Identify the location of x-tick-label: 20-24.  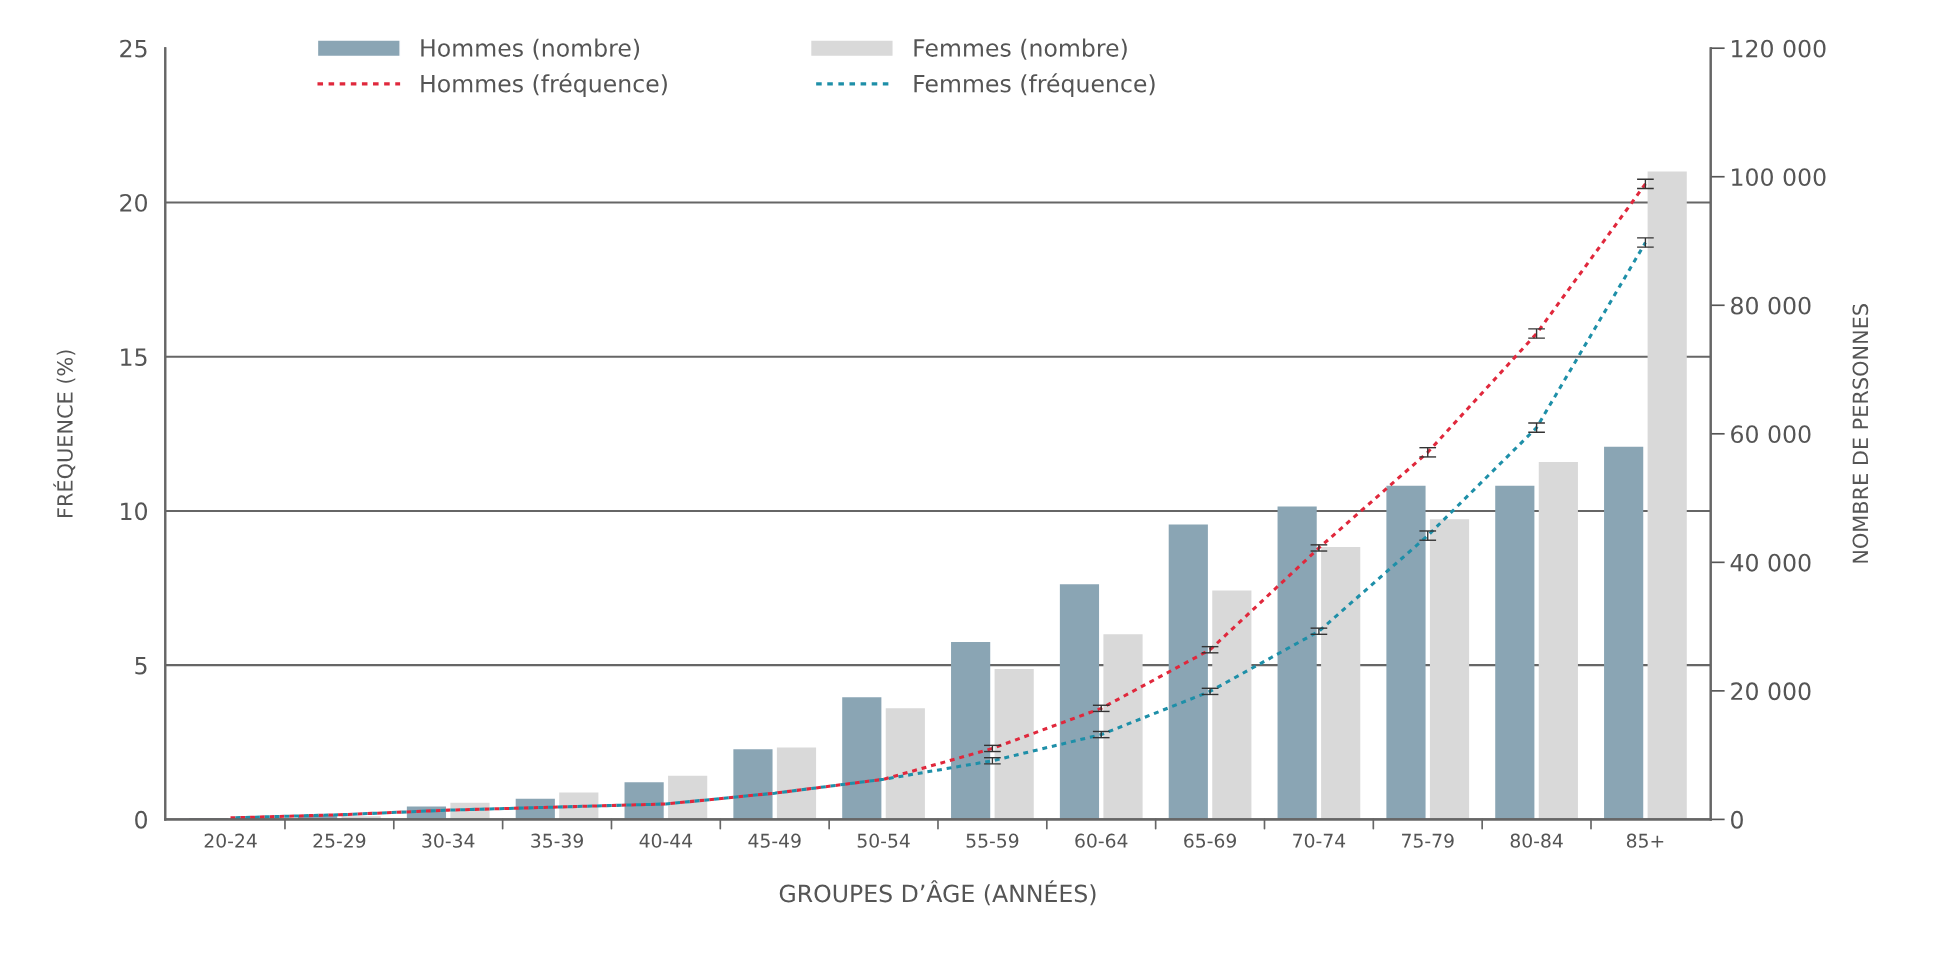
(230, 840).